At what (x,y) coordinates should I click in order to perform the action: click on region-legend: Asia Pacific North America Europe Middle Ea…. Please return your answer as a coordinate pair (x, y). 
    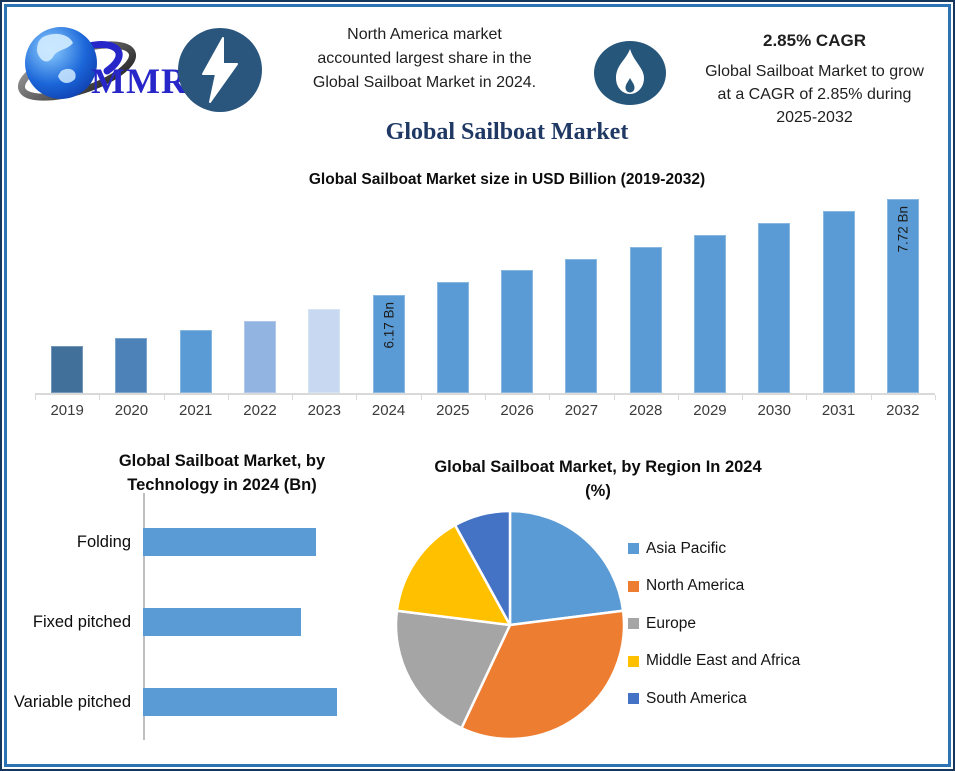
    Looking at the image, I should click on (714, 631).